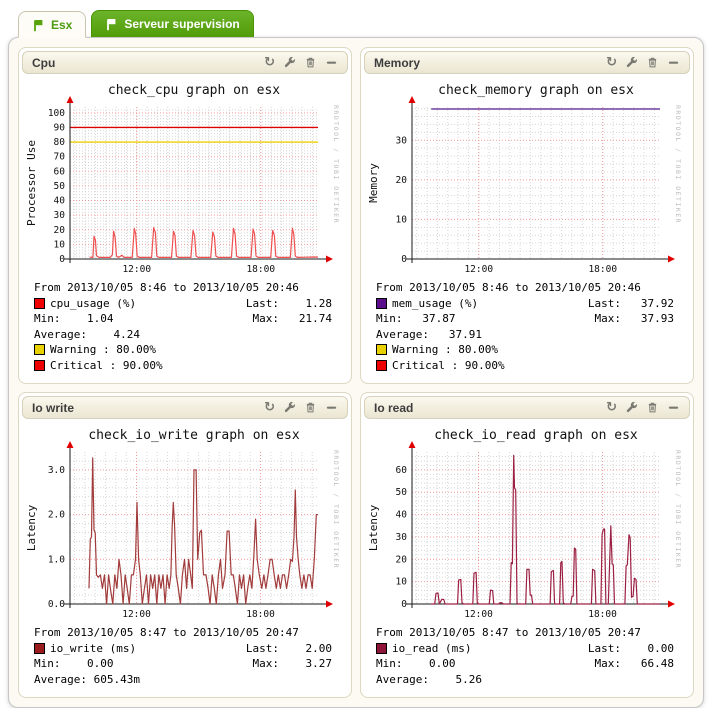 The height and width of the screenshot is (708, 712). What do you see at coordinates (356, 23) in the screenshot?
I see `tab-bar: Esx Serveur supervision` at bounding box center [356, 23].